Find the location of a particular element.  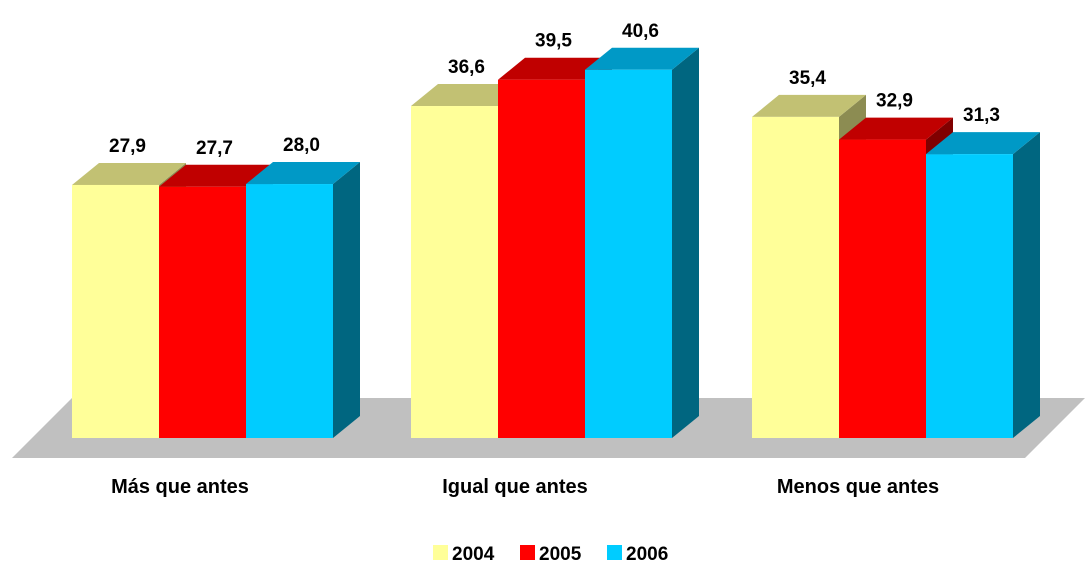

legend-swatch-2006 is located at coordinates (614, 552).